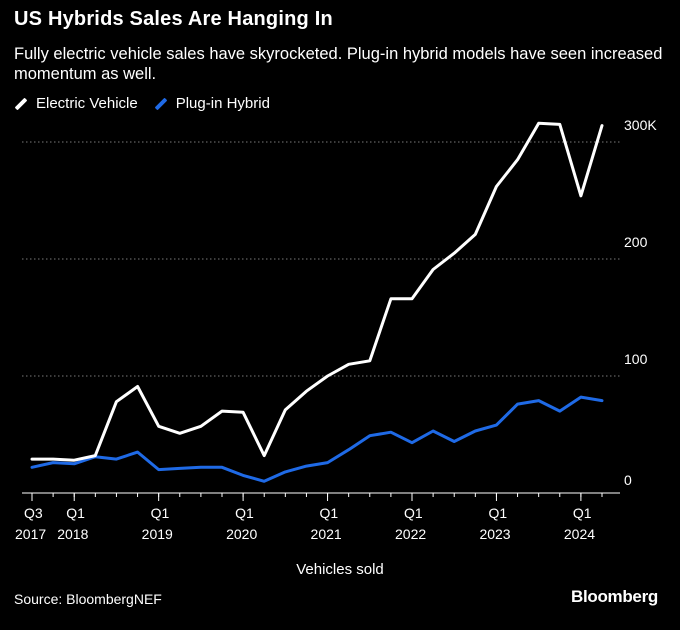 This screenshot has width=680, height=630. I want to click on y-tick-label: 200, so click(636, 242).